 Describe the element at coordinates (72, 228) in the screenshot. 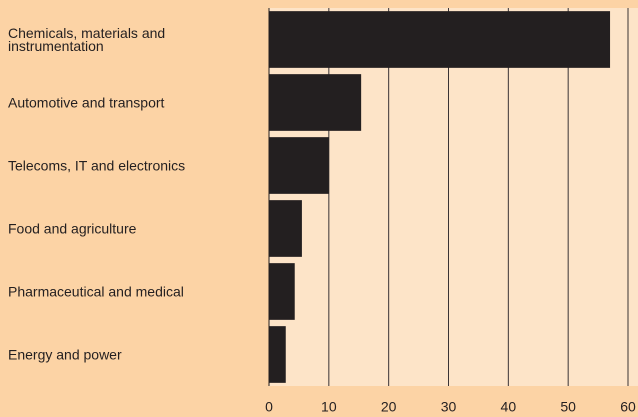

I see `y-tick-label: Food and agriculture` at that location.